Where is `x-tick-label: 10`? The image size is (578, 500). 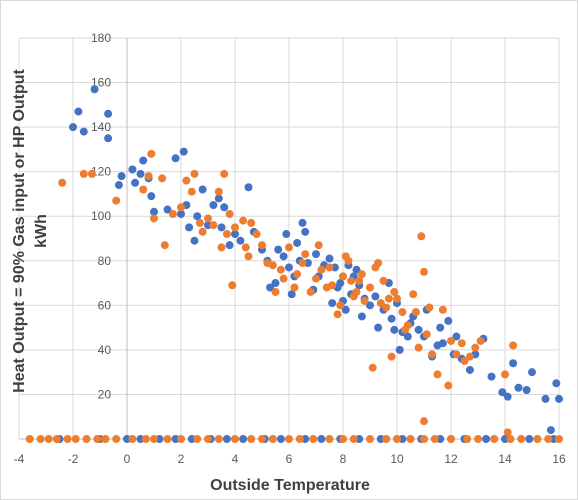 x-tick-label: 10 is located at coordinates (397, 459).